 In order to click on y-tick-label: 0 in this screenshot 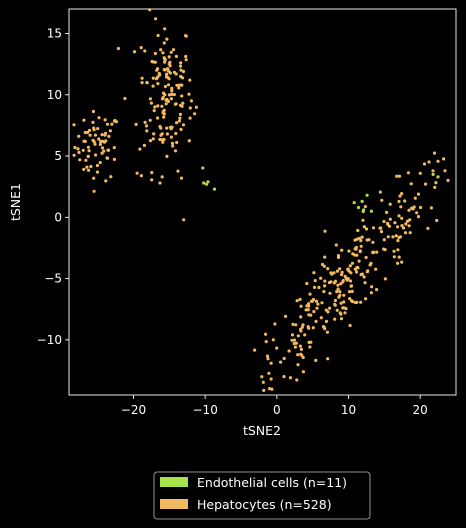, I will do `click(58, 217)`.